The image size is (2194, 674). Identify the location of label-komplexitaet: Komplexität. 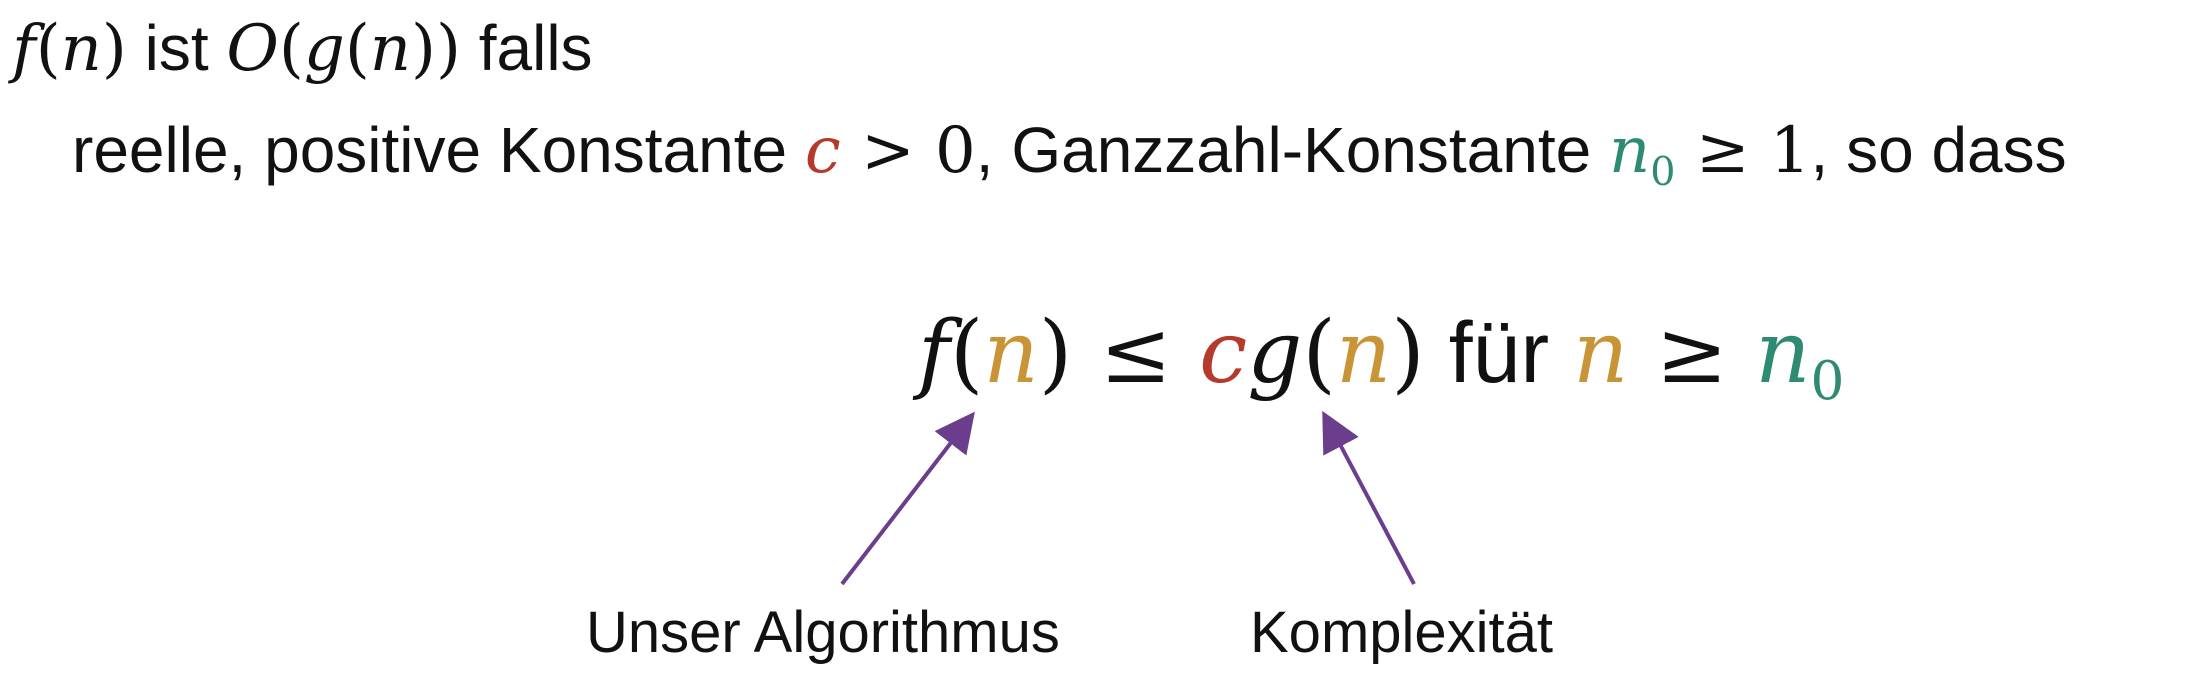
(1402, 632).